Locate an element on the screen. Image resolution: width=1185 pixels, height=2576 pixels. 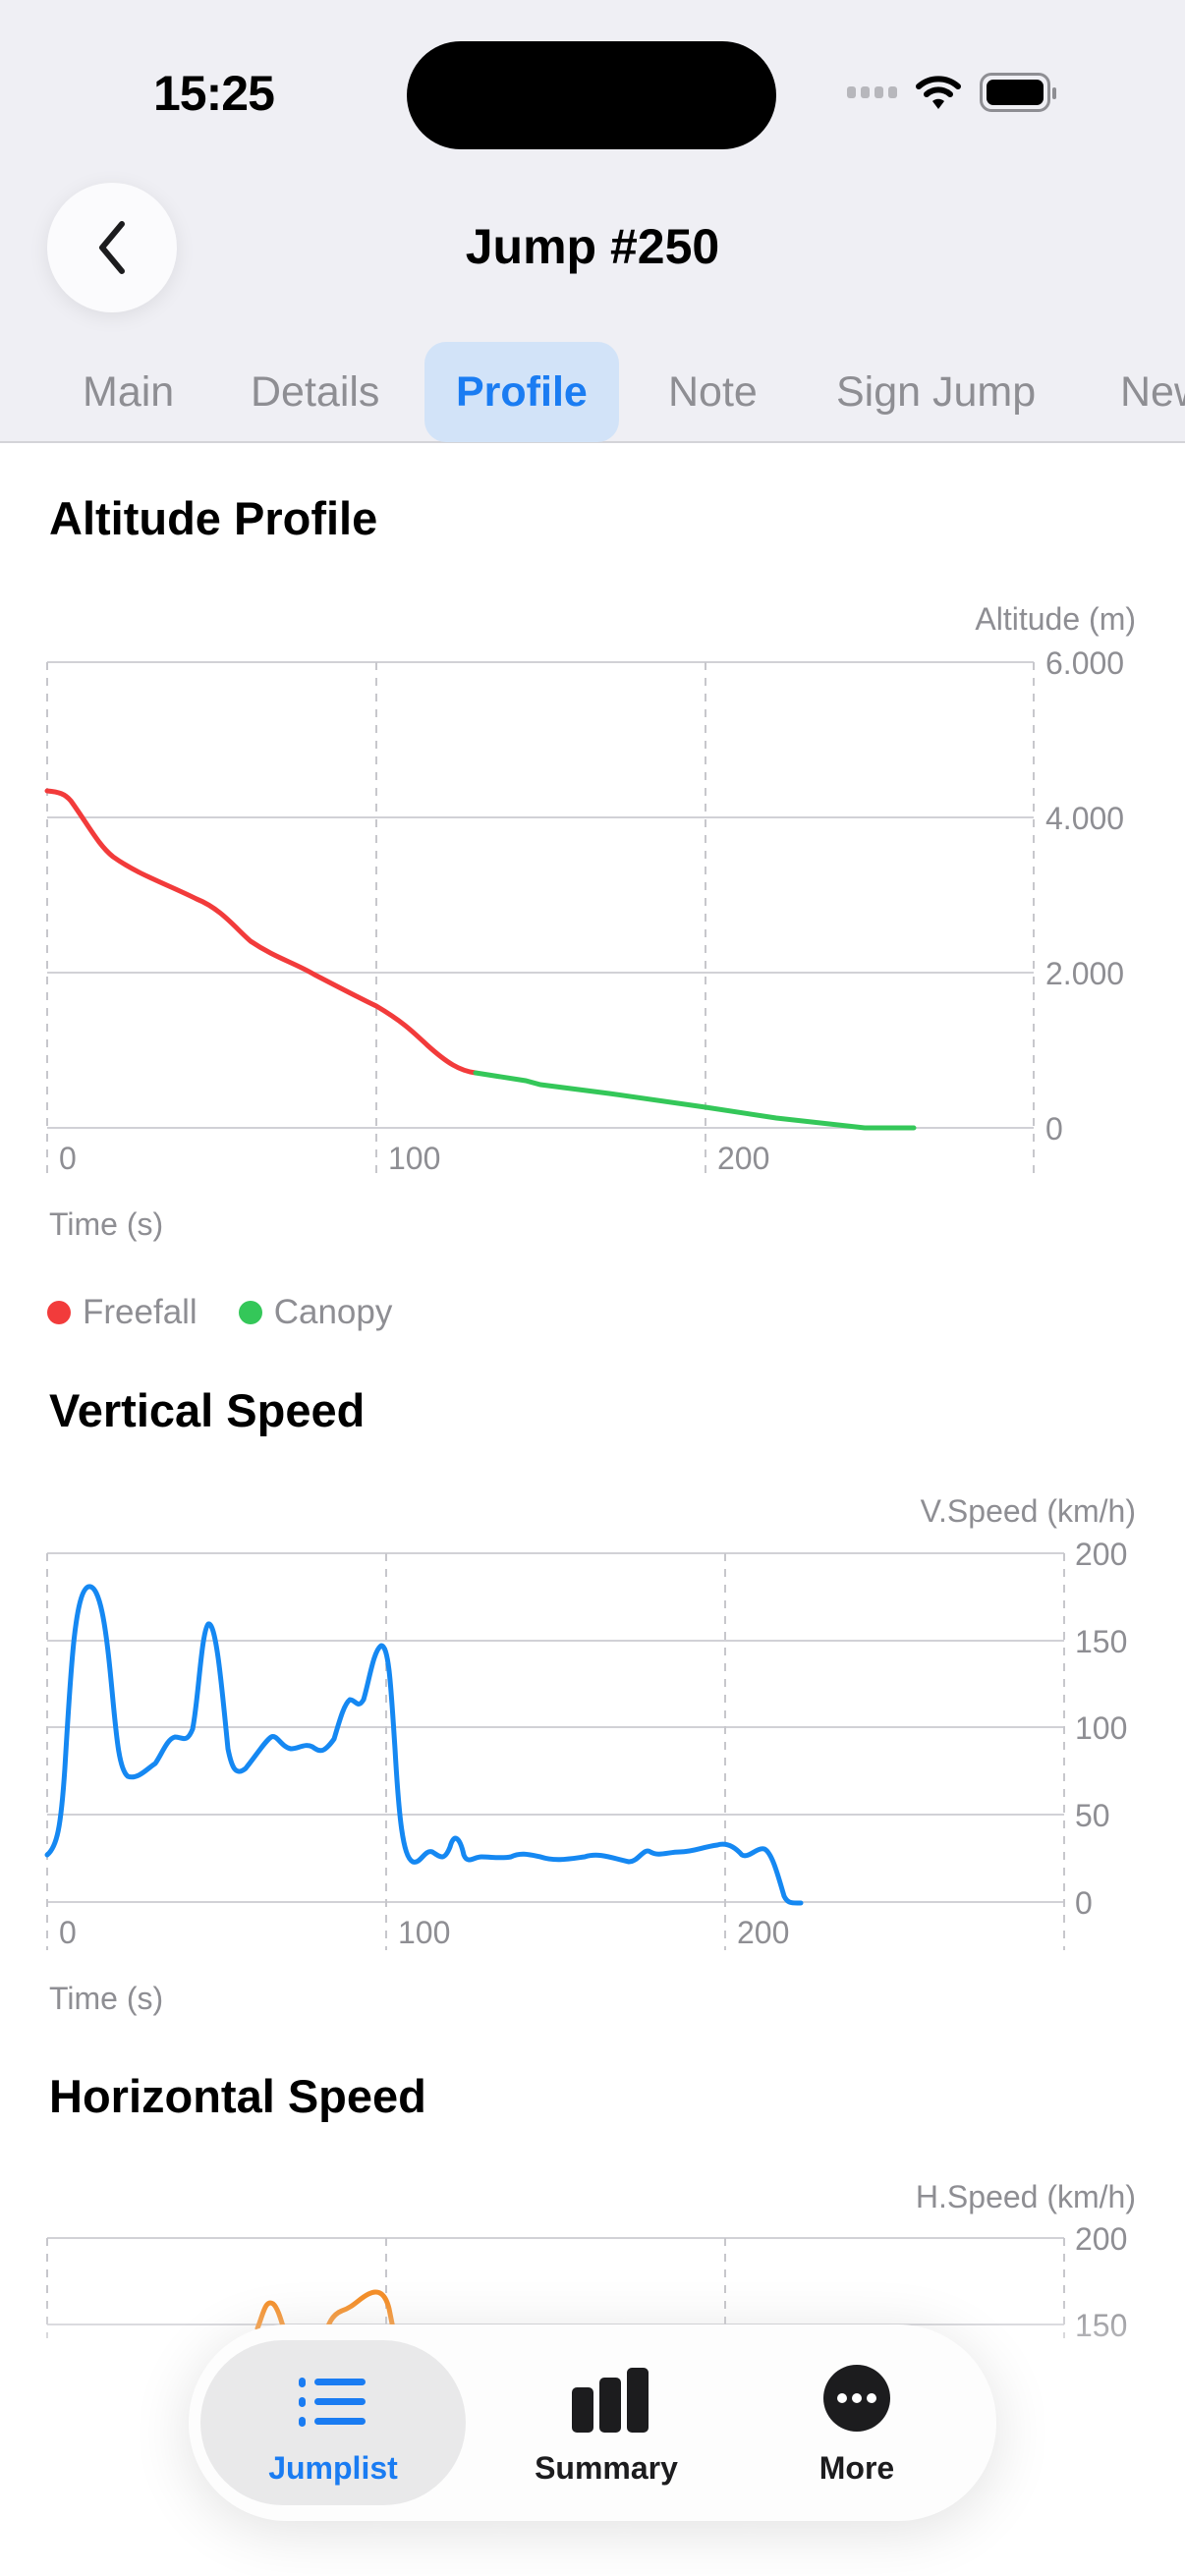
page-title: Jump #250 is located at coordinates (592, 246).